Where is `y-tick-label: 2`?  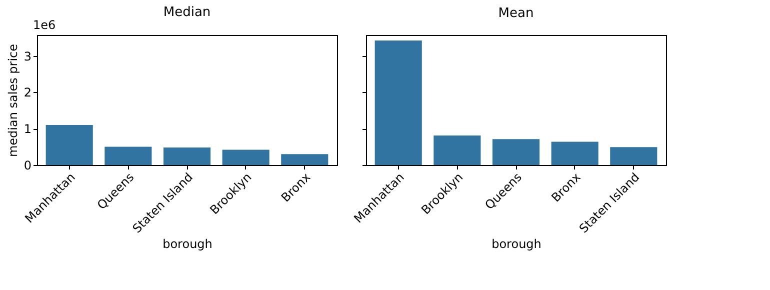 y-tick-label: 2 is located at coordinates (28, 93).